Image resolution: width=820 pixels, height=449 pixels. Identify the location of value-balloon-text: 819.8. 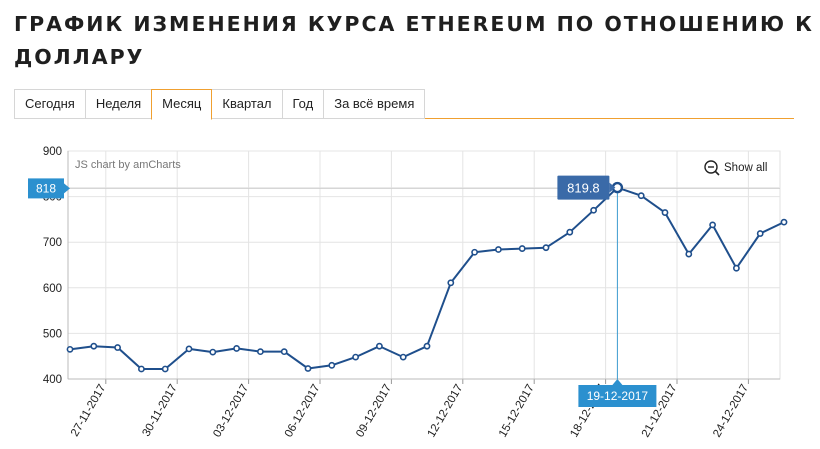
(583, 188).